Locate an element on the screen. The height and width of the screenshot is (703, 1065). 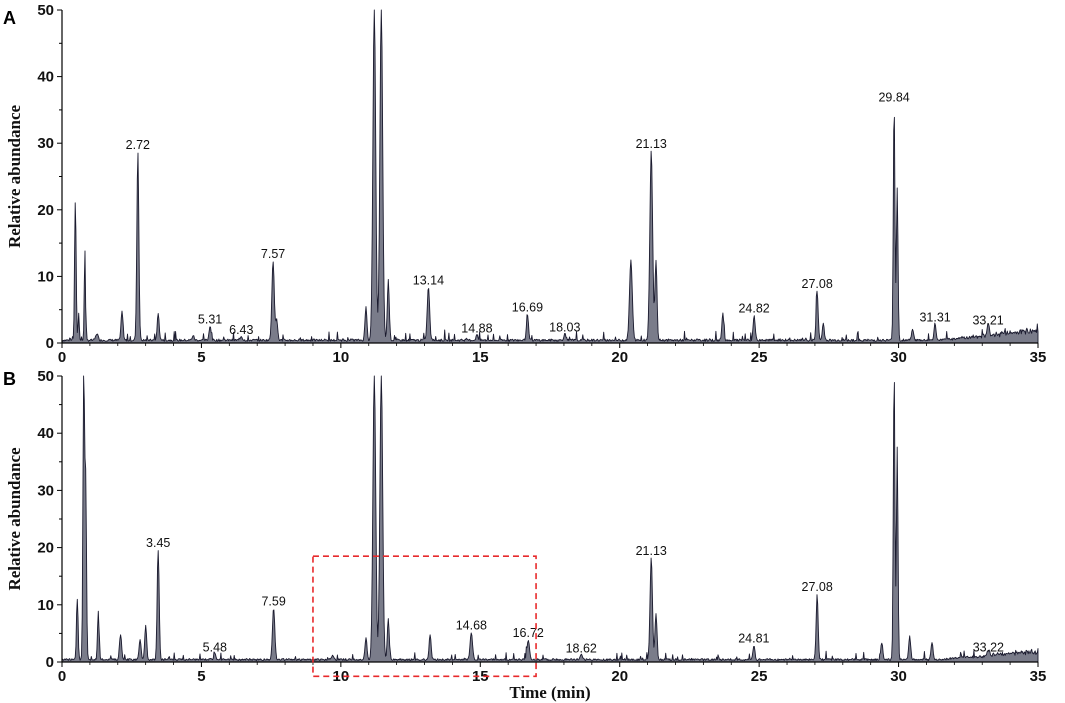
highlight-box is located at coordinates (424, 616).